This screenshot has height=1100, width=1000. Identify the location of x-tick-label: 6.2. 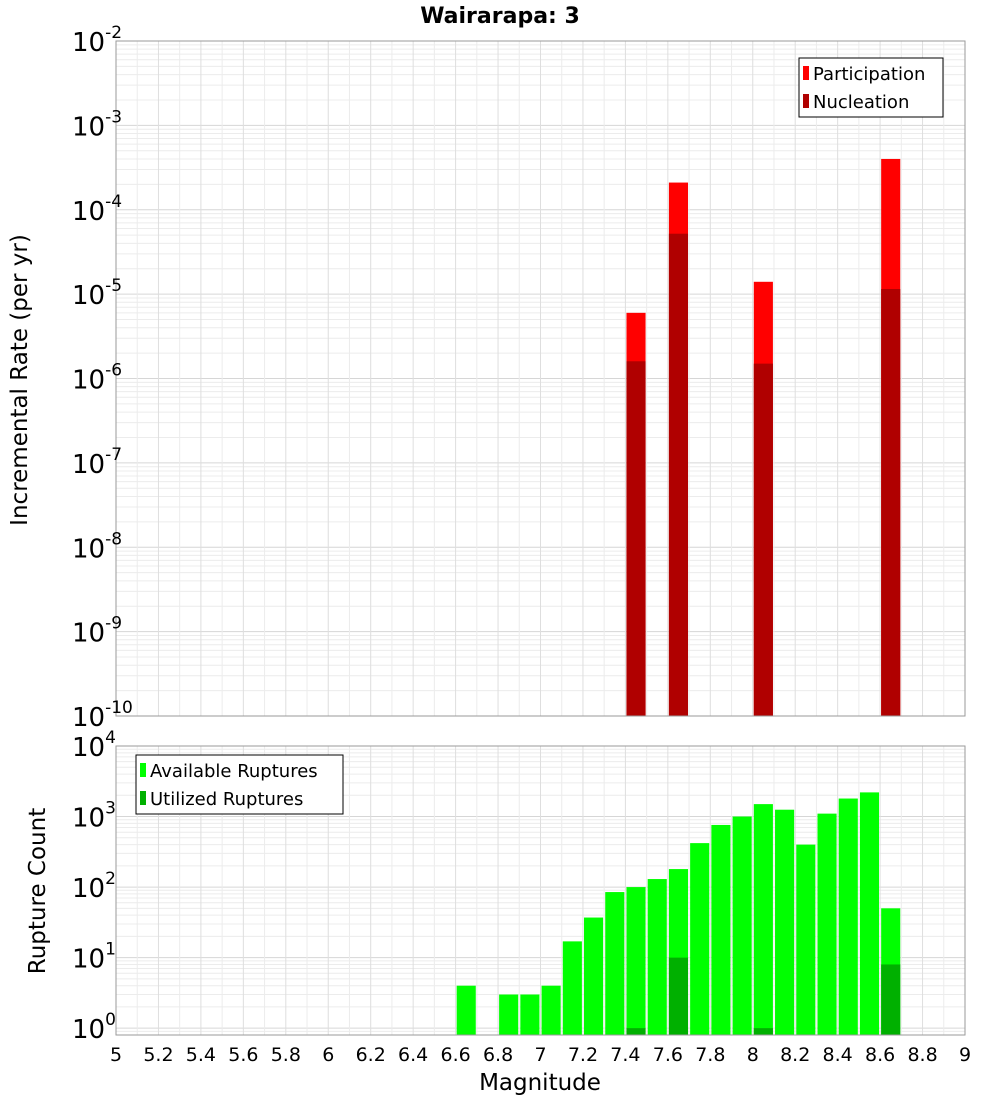
(371, 1055).